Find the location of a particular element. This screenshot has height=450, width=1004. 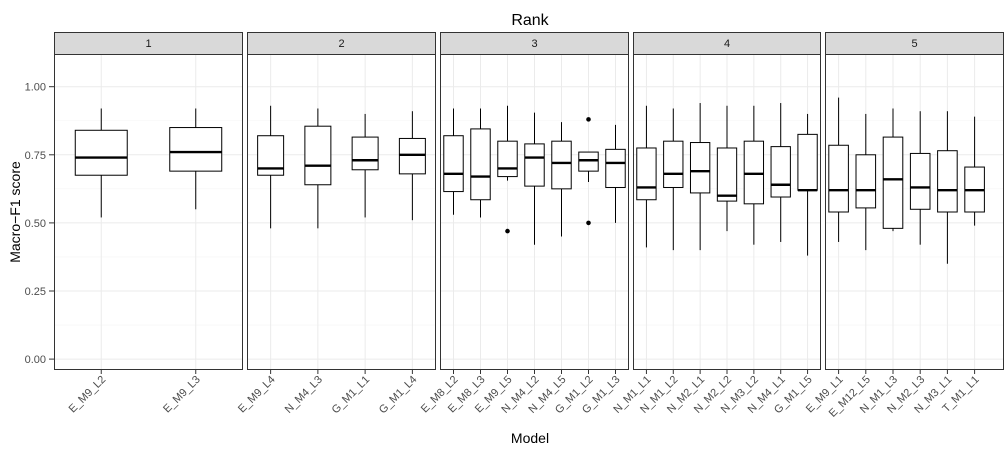

boxplot-n-m4-l5 is located at coordinates (561, 179).